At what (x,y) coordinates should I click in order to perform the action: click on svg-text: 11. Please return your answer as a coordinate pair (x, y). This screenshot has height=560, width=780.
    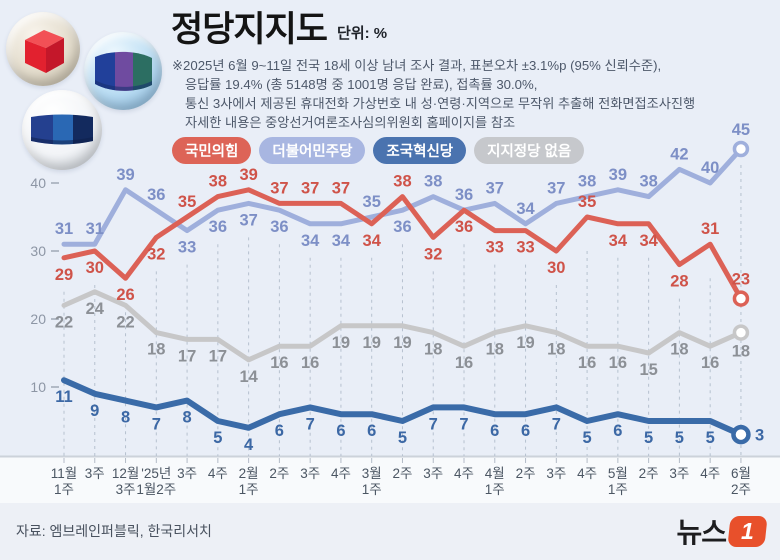
    Looking at the image, I should click on (63, 397).